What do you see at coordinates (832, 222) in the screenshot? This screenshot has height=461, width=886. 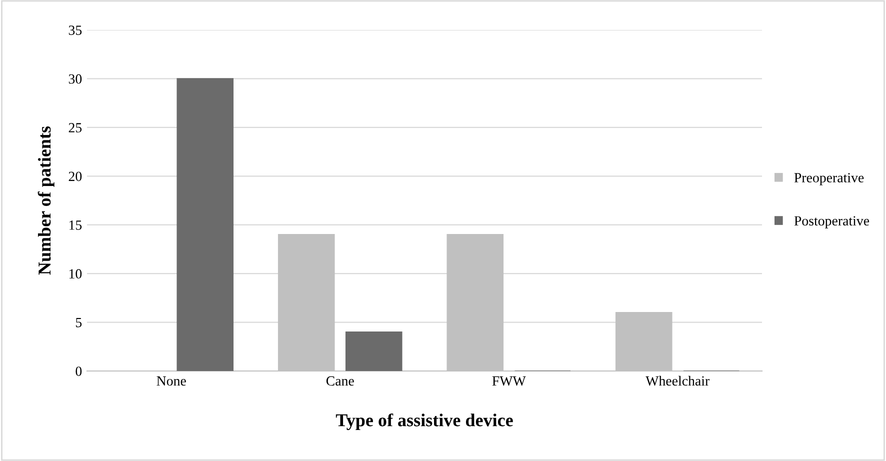 I see `legend-label: Postoperative` at bounding box center [832, 222].